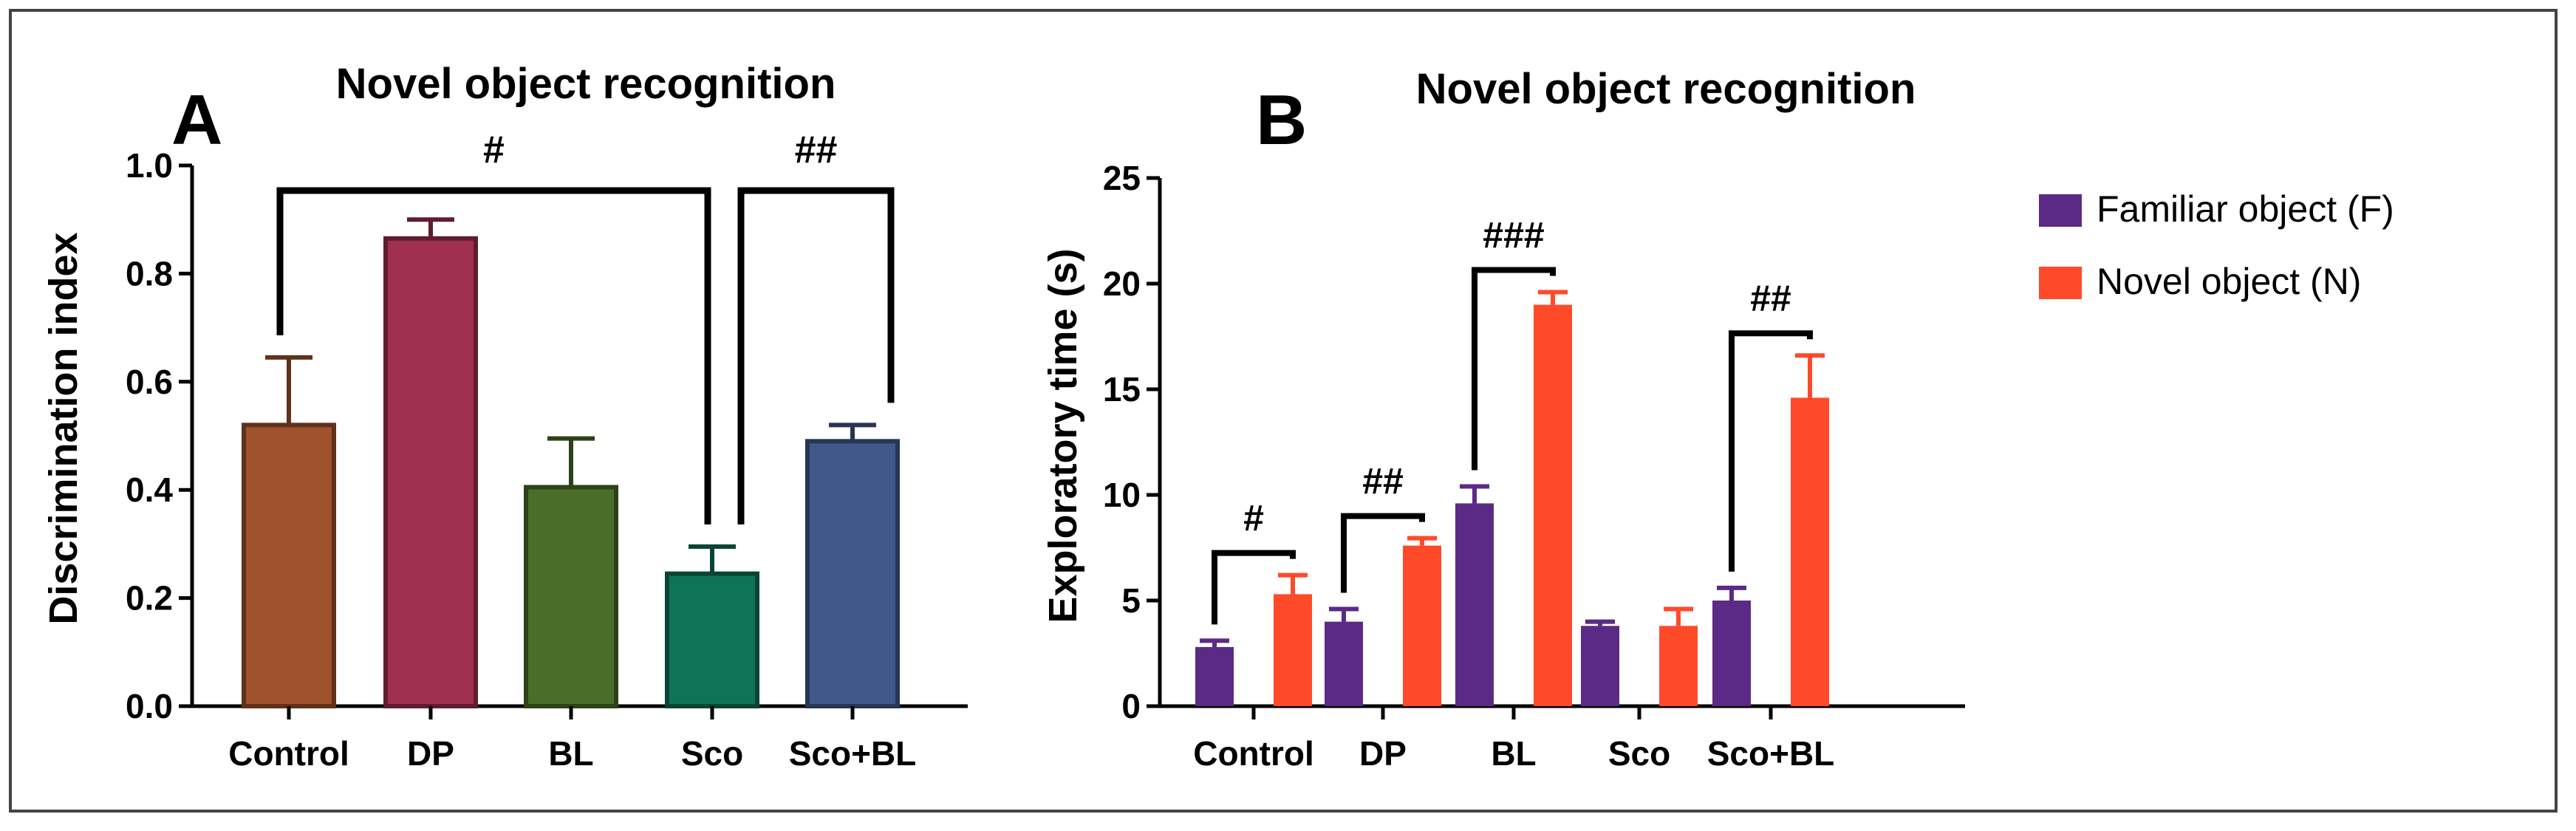 This screenshot has width=2576, height=831. What do you see at coordinates (1639, 753) in the screenshot?
I see `panel-b-xtick-label-sco: Sco` at bounding box center [1639, 753].